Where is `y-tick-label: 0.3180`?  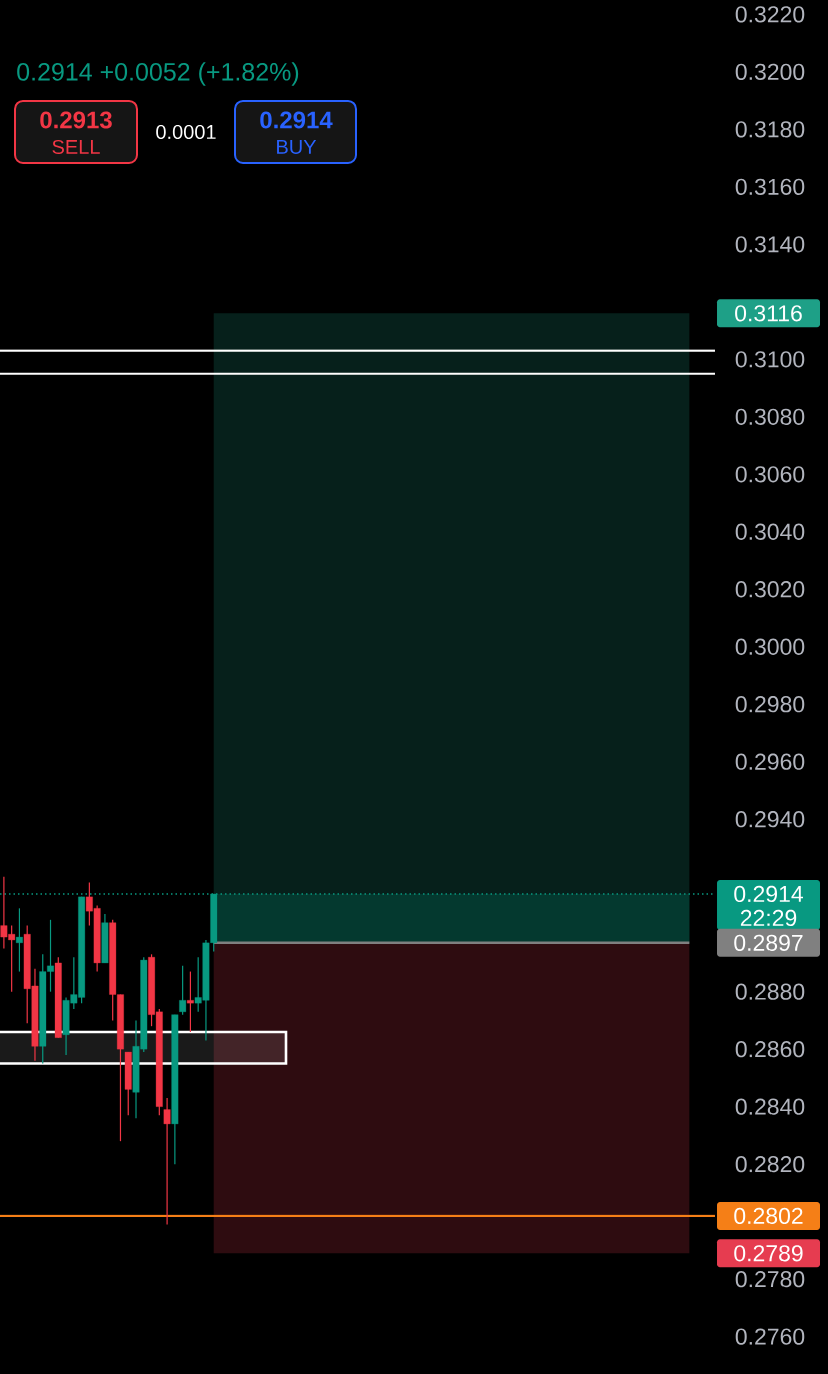
y-tick-label: 0.3180 is located at coordinates (770, 129).